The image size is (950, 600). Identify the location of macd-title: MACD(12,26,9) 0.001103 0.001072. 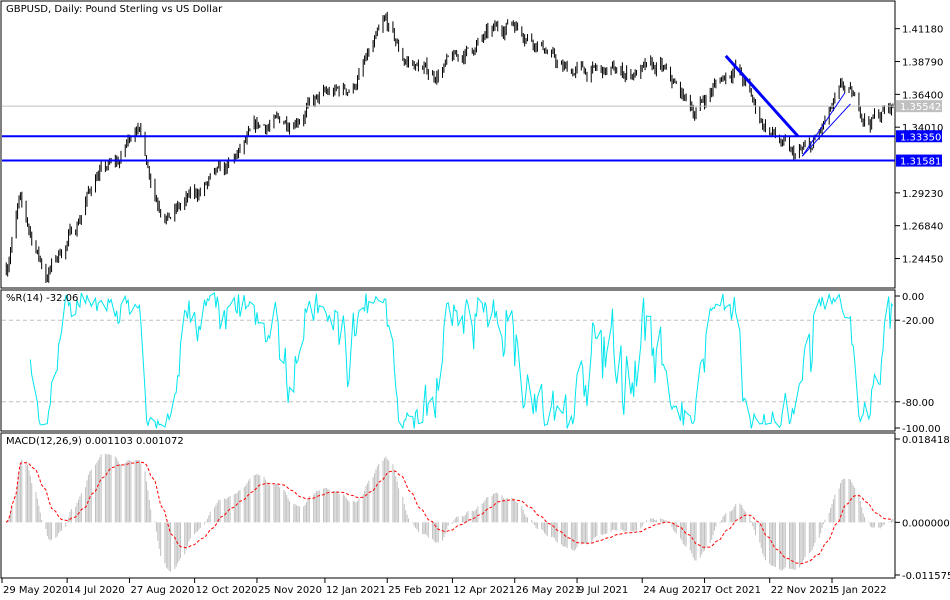
(95, 441).